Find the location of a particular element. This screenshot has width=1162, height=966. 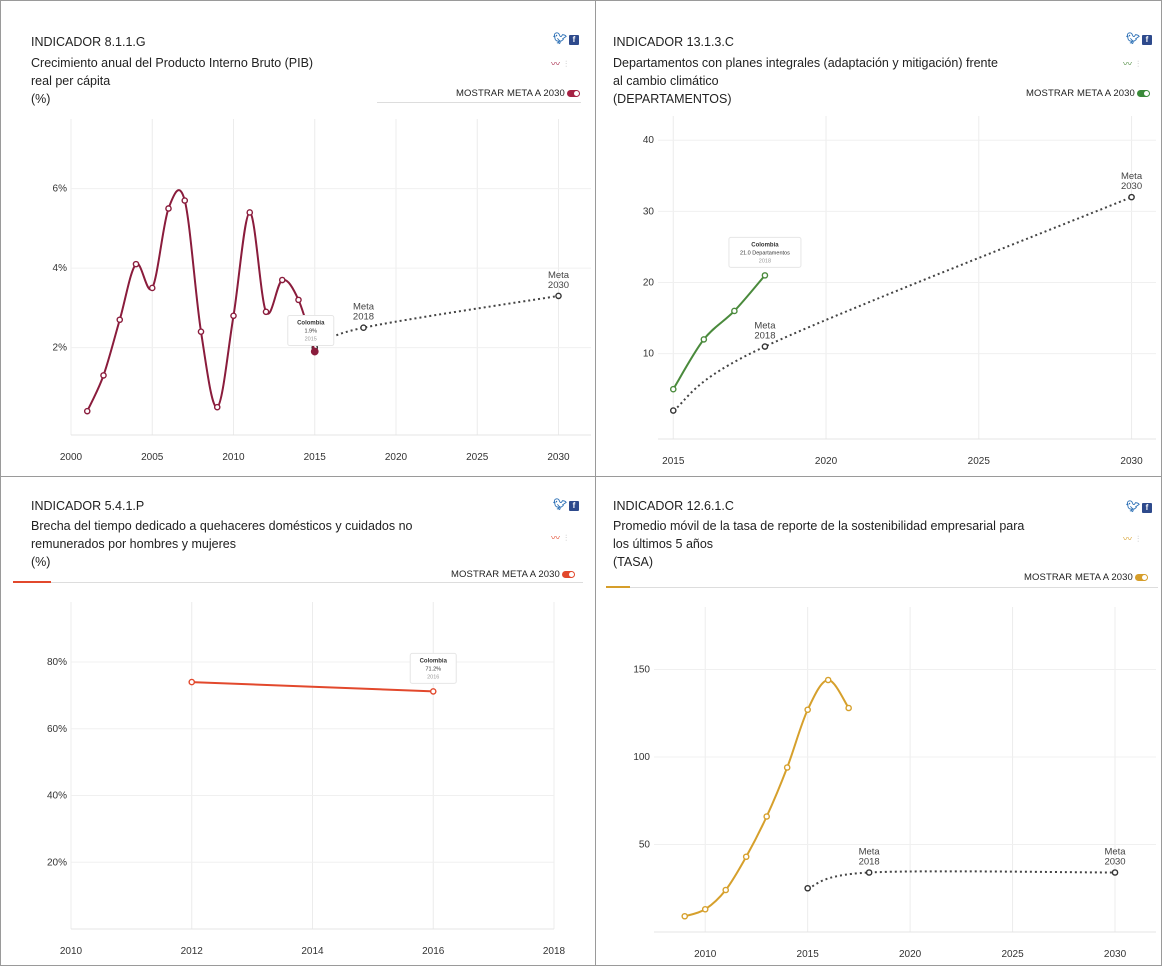

y-tick-label: 2% is located at coordinates (60, 348).